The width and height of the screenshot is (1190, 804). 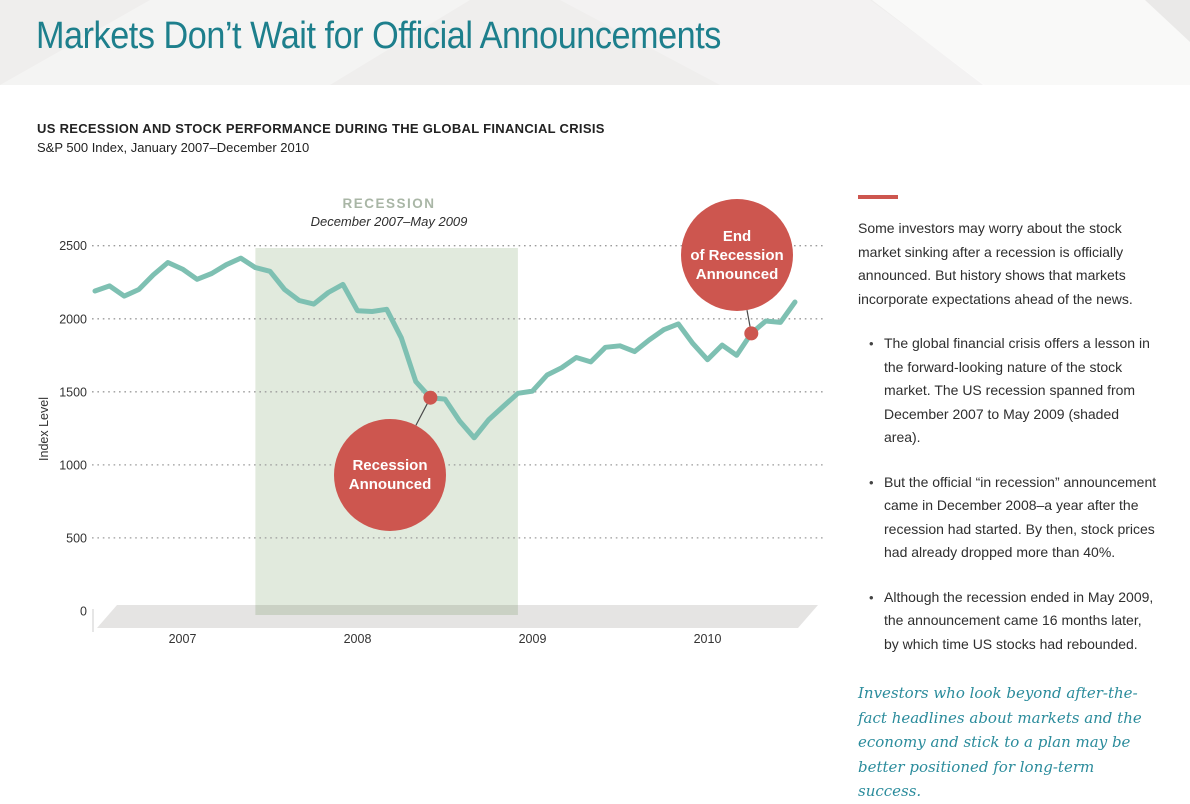 I want to click on recession-label-dates: December 2007–May 2009, so click(x=389, y=221).